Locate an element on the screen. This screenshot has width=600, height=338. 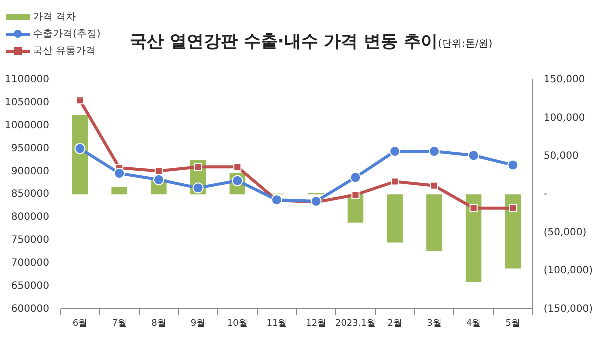
x-tick-label: 3월 is located at coordinates (434, 323).